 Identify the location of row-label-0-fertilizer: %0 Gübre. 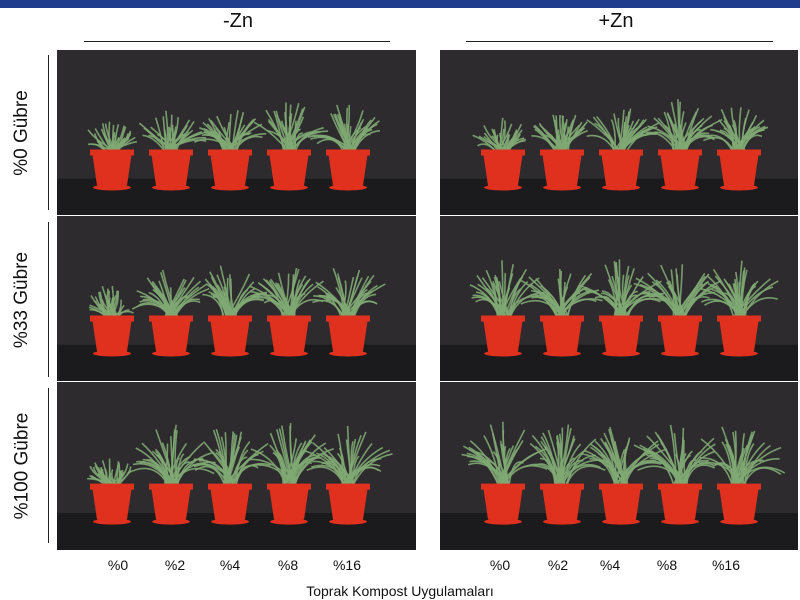
(22, 132).